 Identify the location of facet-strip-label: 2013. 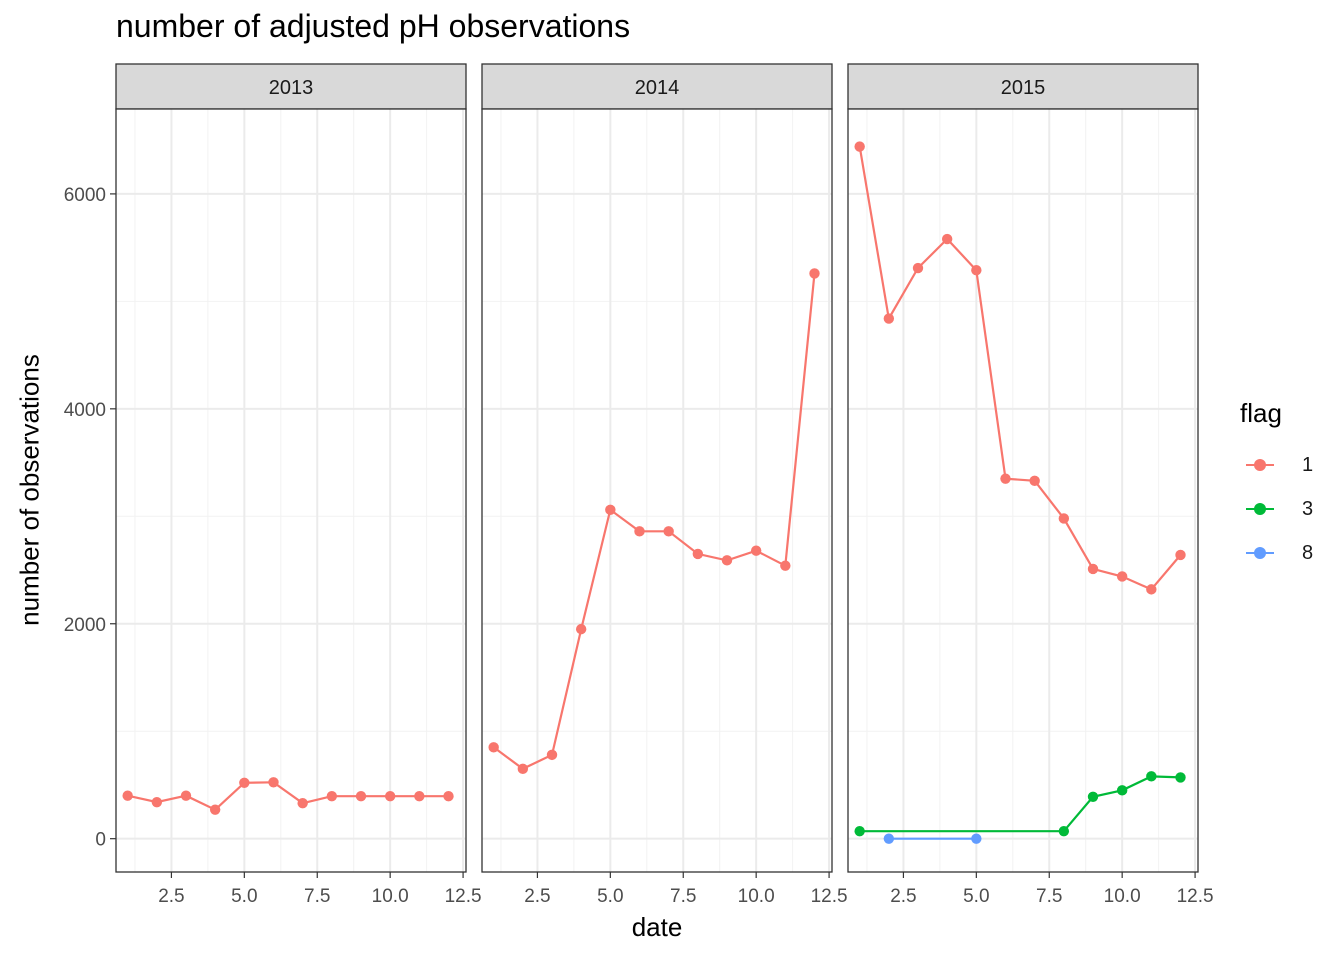
(291, 88).